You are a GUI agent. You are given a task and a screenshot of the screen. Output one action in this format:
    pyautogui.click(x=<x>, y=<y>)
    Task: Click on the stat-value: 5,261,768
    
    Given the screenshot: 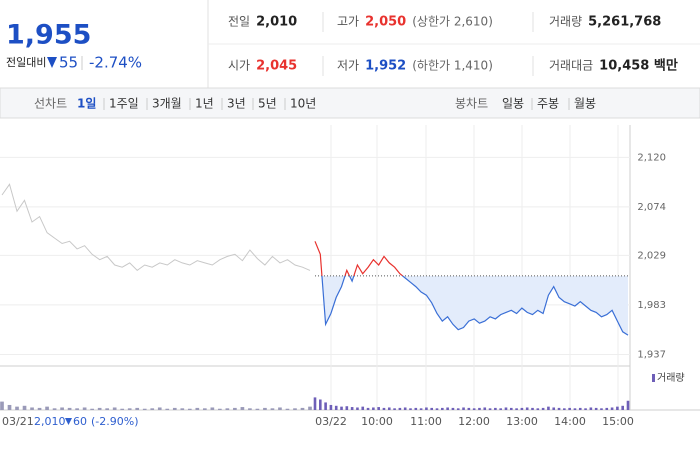 What is the action you would take?
    pyautogui.click(x=624, y=22)
    